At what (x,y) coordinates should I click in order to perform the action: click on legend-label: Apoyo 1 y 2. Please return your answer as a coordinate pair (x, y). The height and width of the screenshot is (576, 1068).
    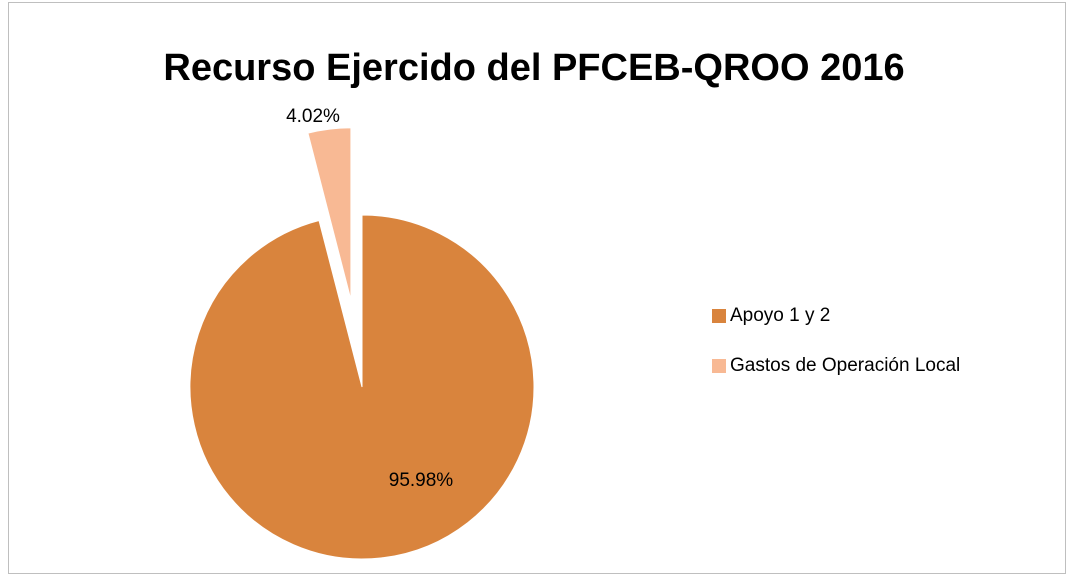
    Looking at the image, I should click on (780, 315).